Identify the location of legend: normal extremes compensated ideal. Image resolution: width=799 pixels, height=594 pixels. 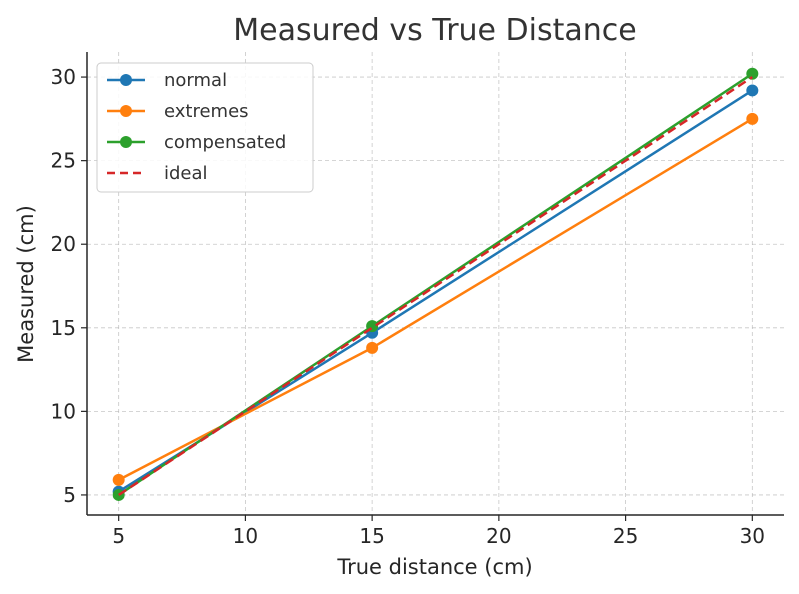
(205, 127).